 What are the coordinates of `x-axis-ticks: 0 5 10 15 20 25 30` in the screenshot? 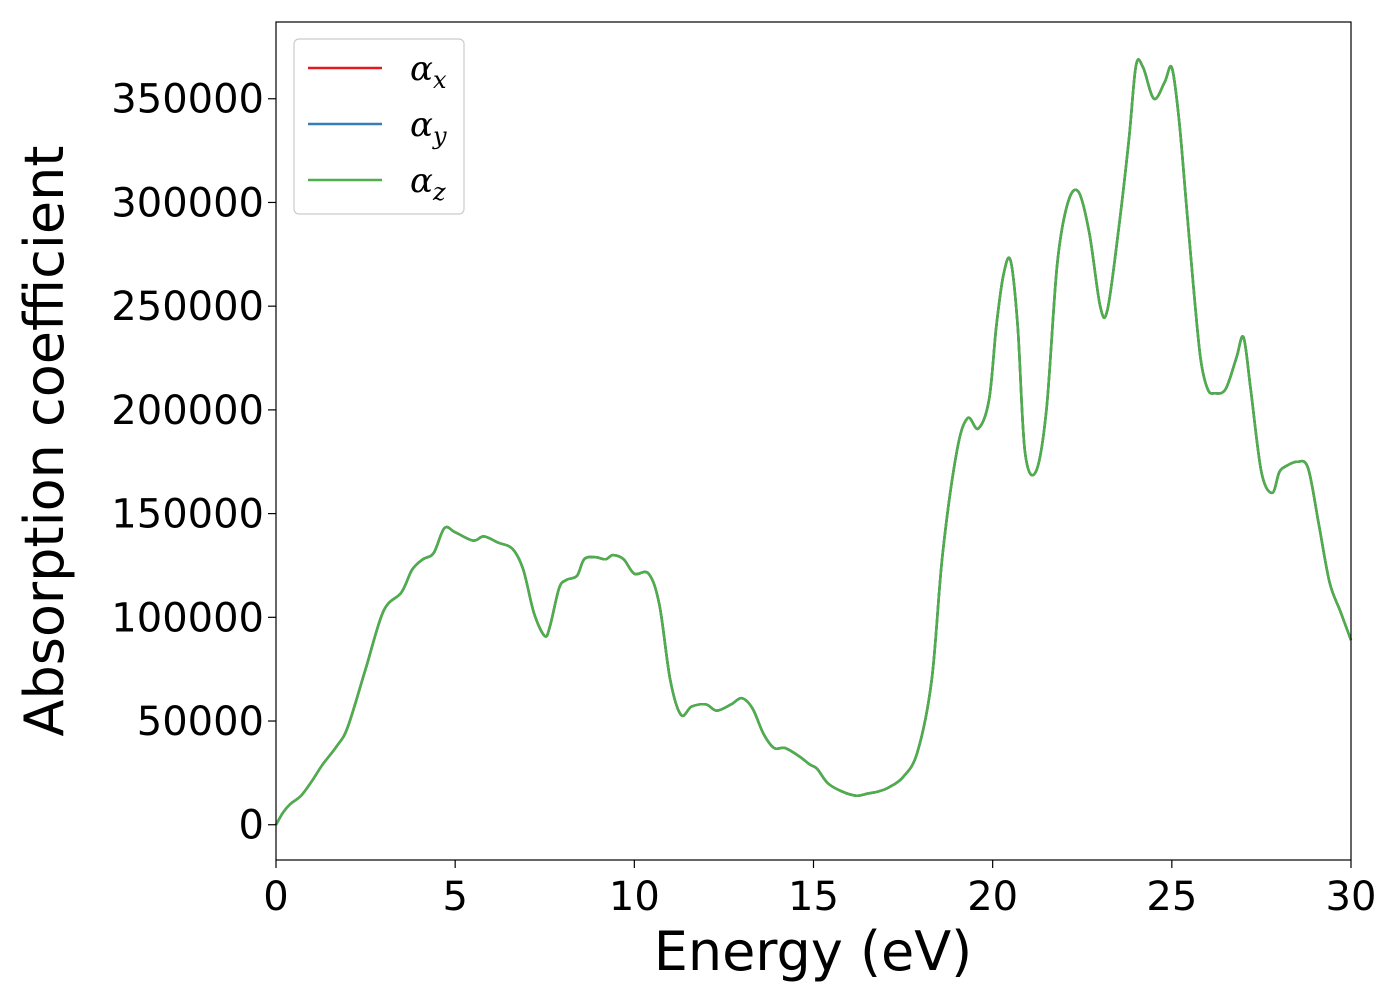 It's located at (819, 890).